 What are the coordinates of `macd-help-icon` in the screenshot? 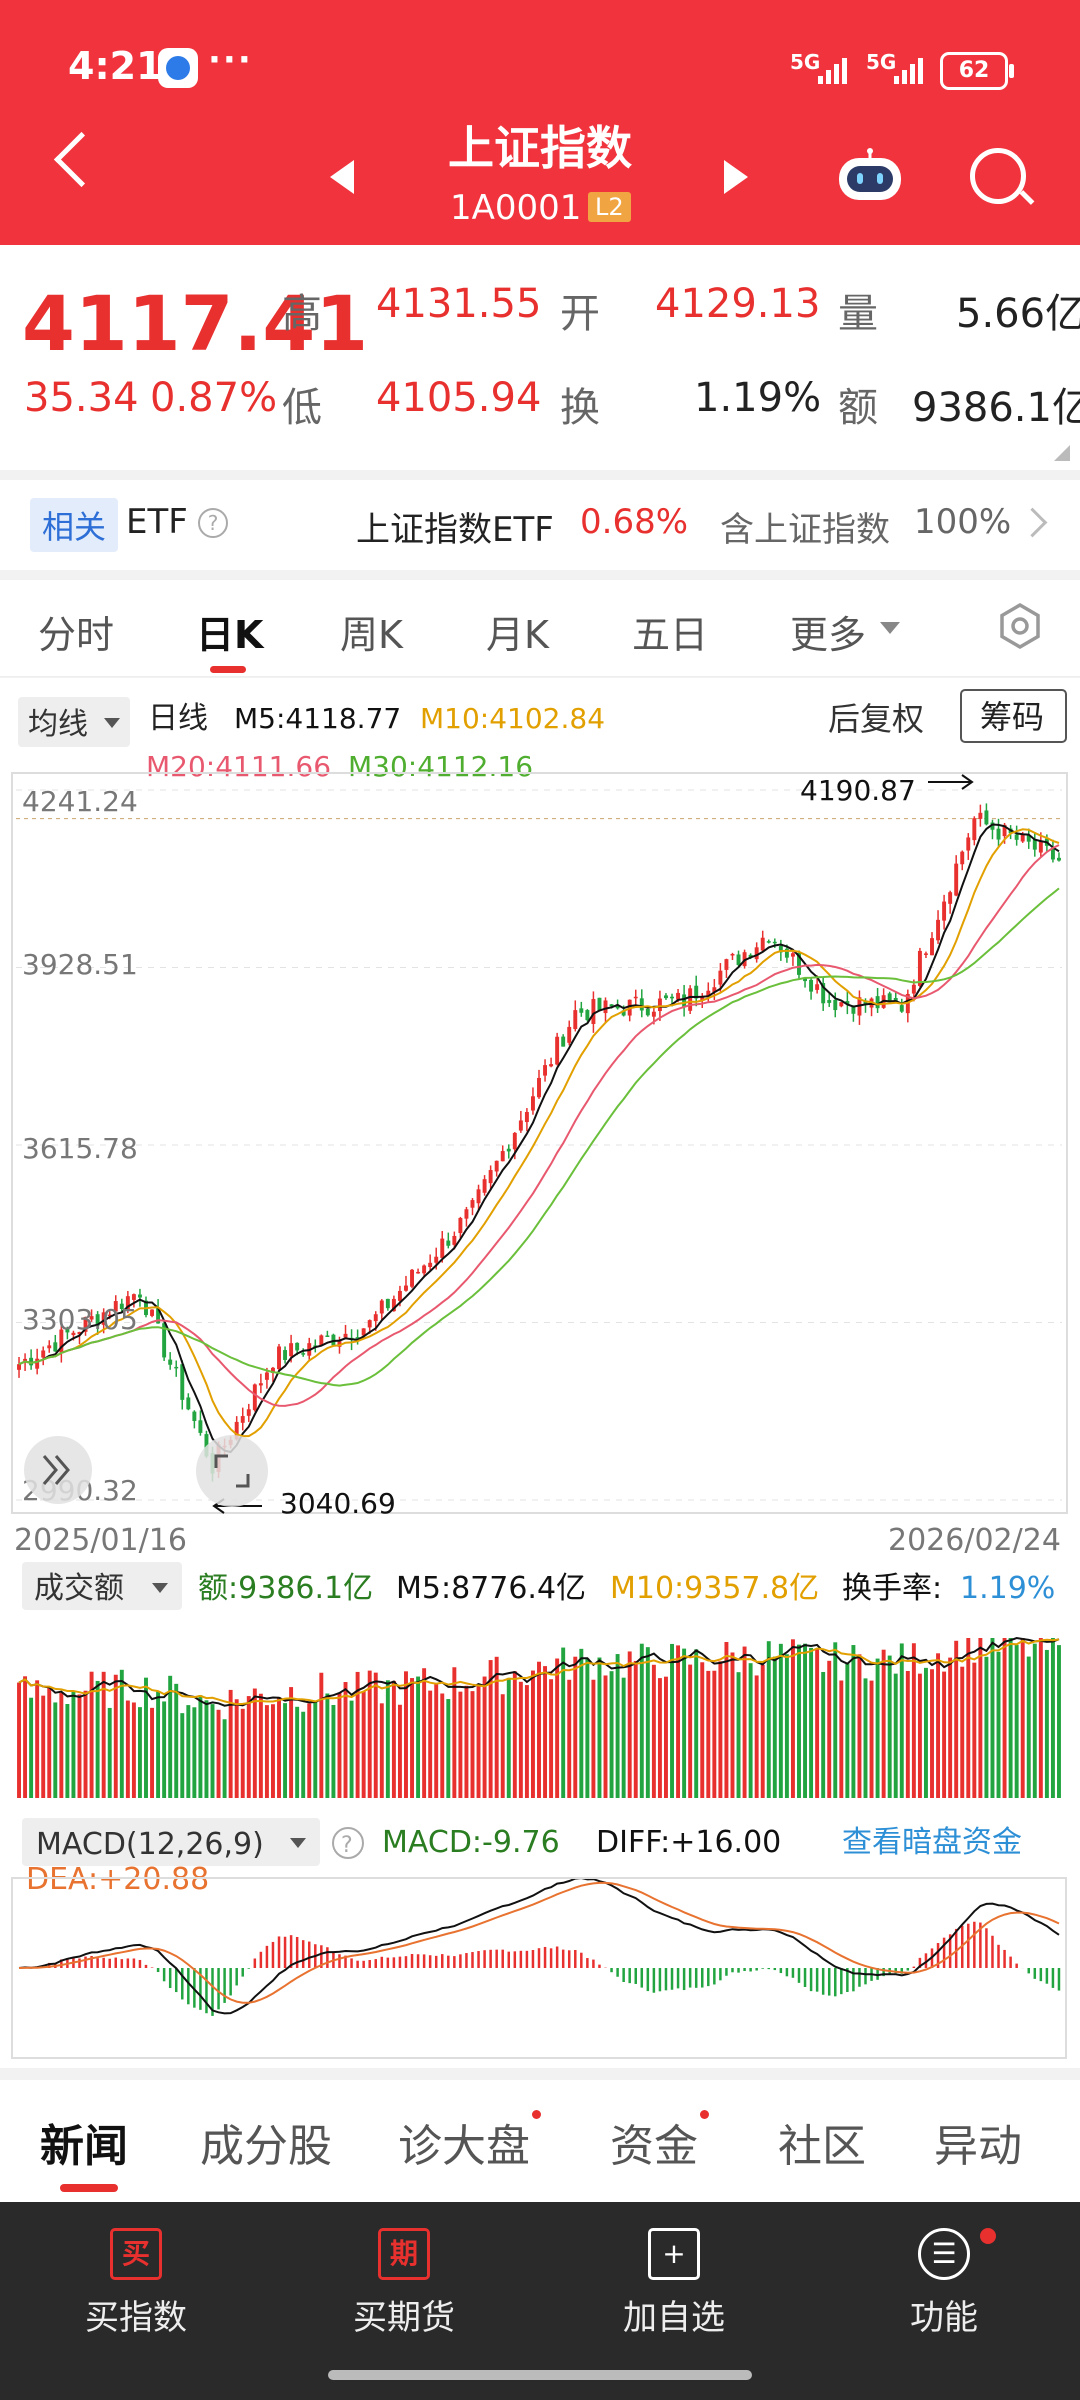 It's located at (348, 1843).